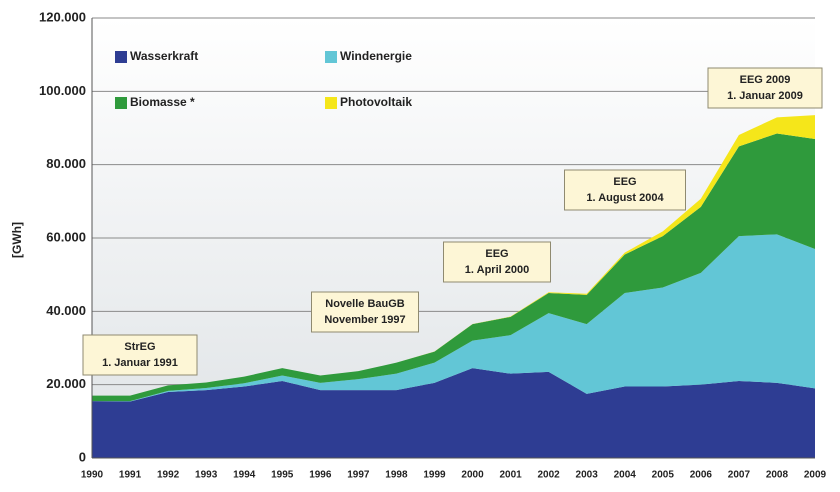  I want to click on x-tick-label: 2008, so click(777, 475).